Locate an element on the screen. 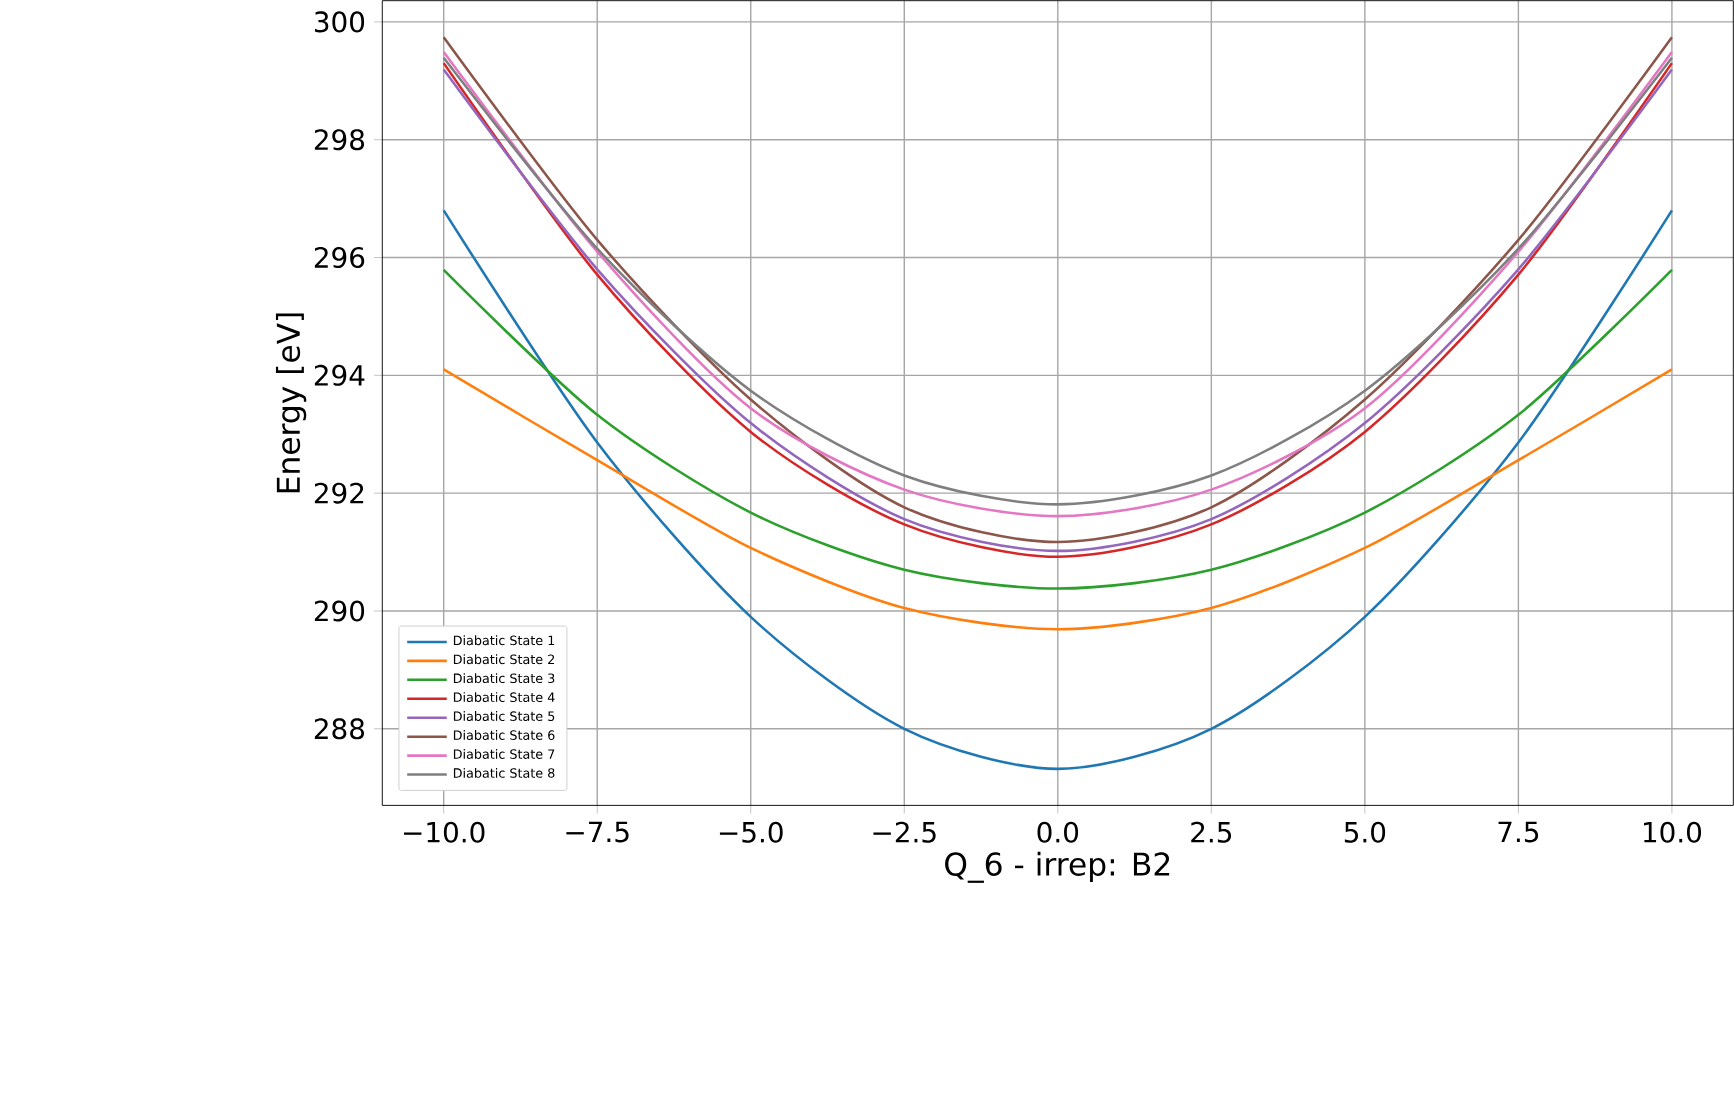  x-tick-label: 2.5 is located at coordinates (1211, 832).